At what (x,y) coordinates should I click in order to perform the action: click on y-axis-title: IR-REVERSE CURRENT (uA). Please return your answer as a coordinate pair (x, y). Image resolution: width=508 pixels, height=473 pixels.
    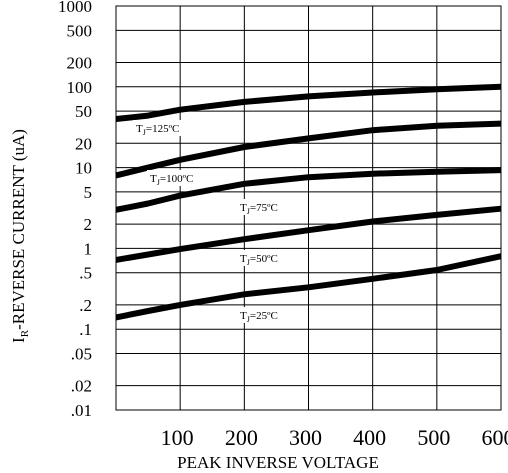
    Looking at the image, I should click on (20, 236).